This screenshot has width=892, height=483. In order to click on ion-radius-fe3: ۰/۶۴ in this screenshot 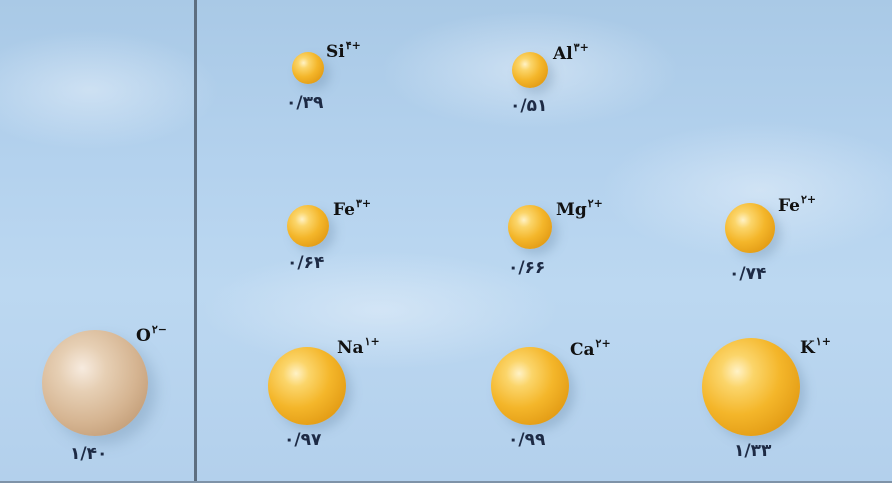, I will do `click(306, 263)`.